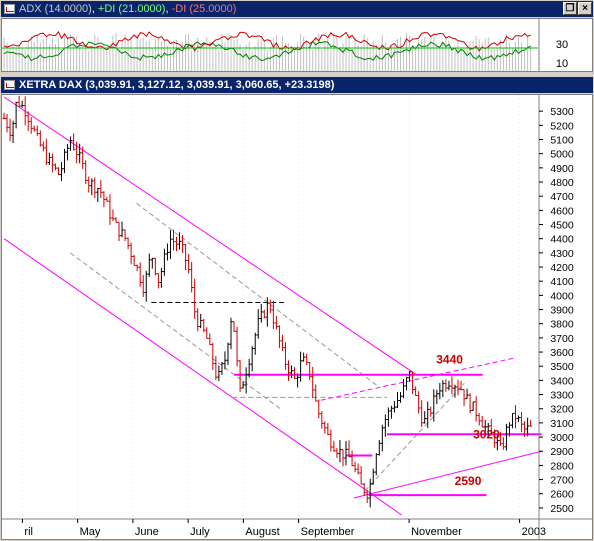 The width and height of the screenshot is (594, 541). Describe the element at coordinates (562, 197) in the screenshot. I see `y-tick-label: 4700` at that location.